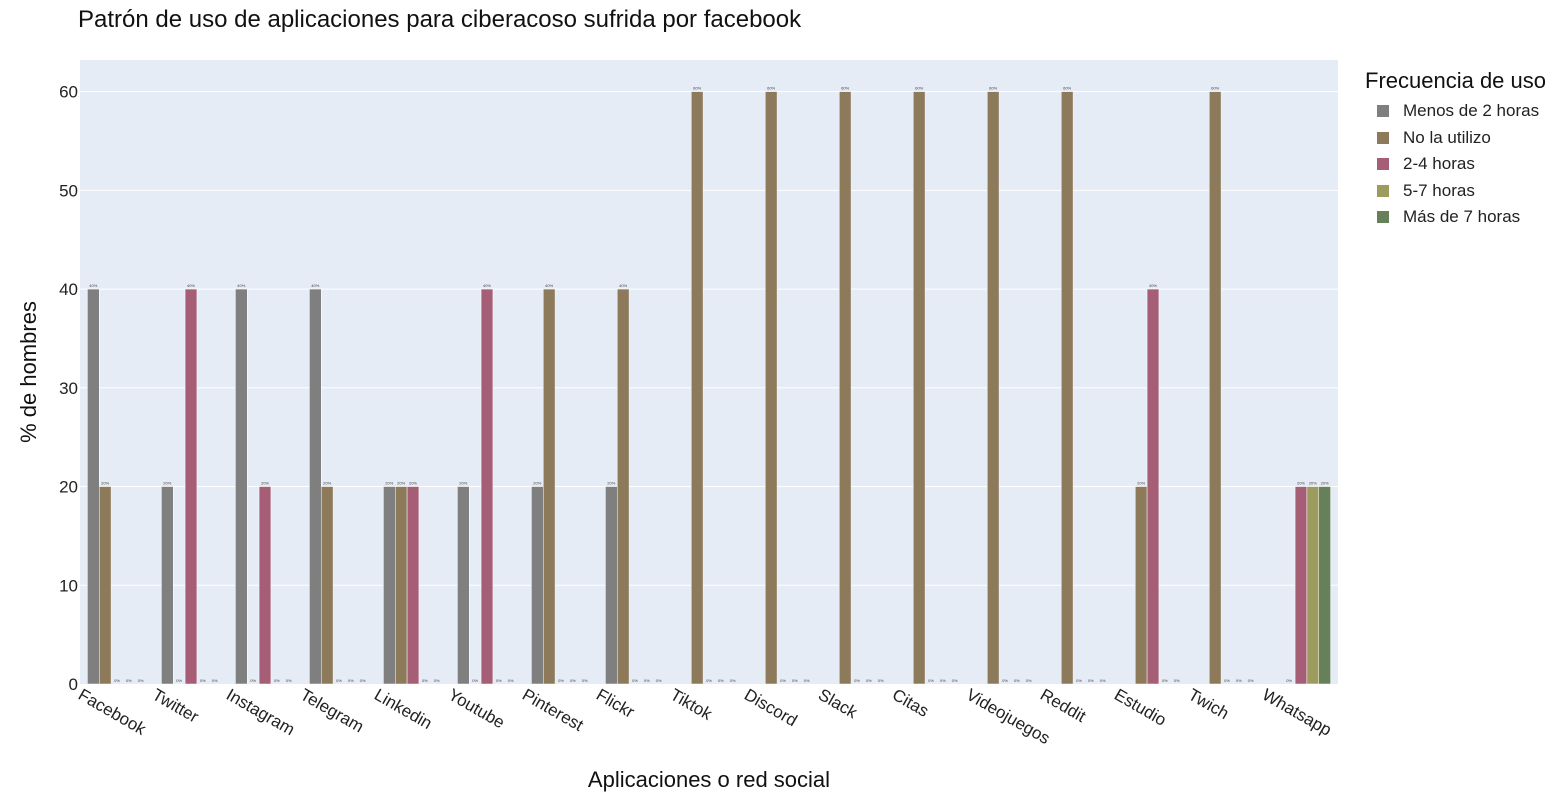 The width and height of the screenshot is (1567, 800). I want to click on x-tick-label: Citas, so click(910, 703).